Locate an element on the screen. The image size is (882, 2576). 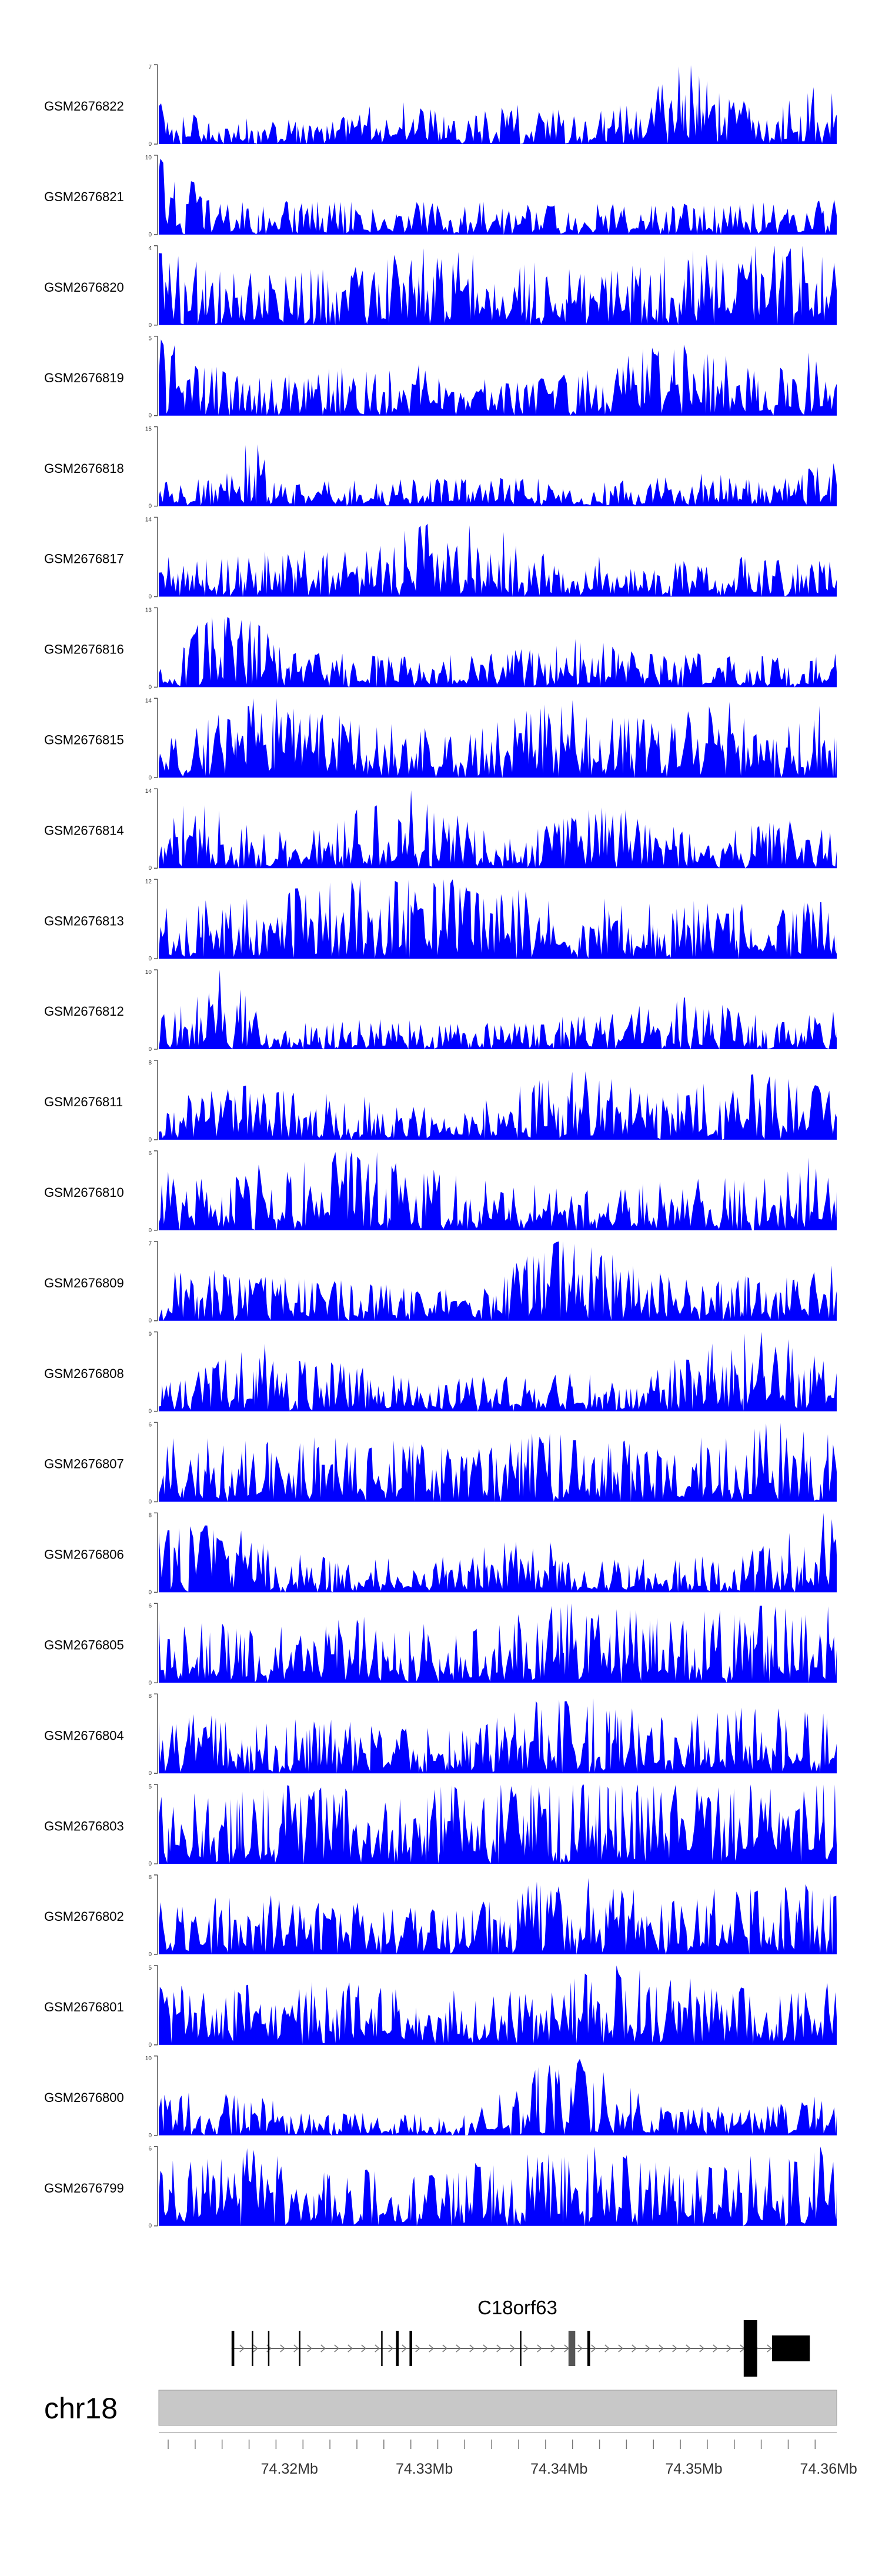
track-label: GSM2676819 is located at coordinates (84, 378).